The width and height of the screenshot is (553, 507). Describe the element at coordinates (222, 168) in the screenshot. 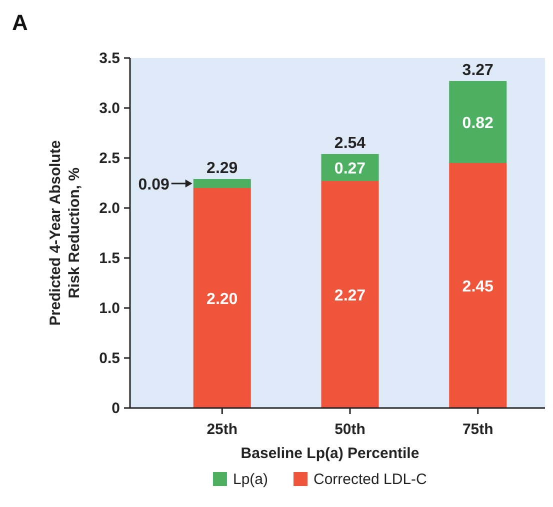

I see `total-label: 2.29` at that location.